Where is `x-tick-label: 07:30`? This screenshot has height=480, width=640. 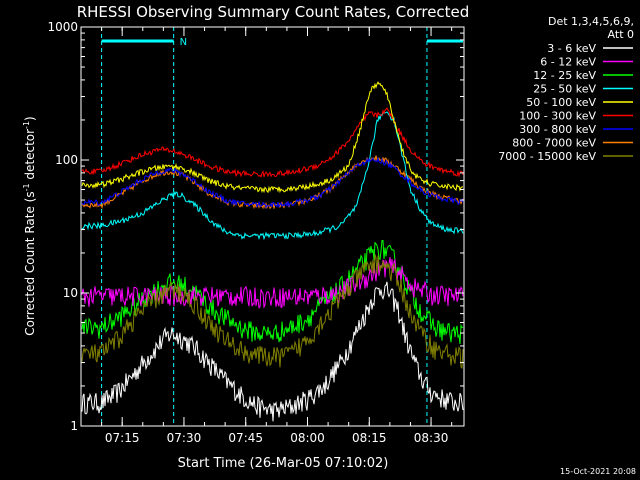
x-tick-label: 07:30 is located at coordinates (184, 438).